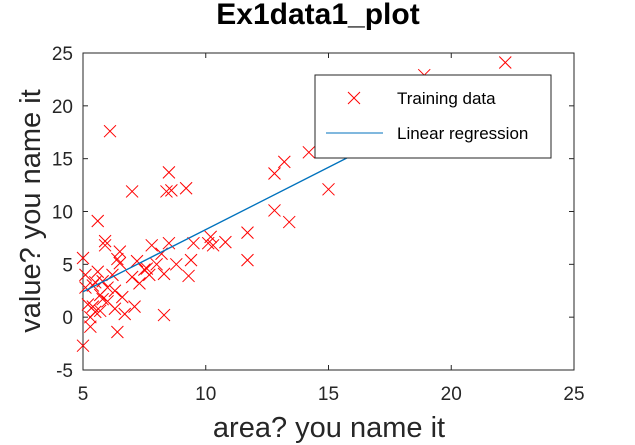  What do you see at coordinates (354, 98) in the screenshot?
I see `legend-training-marker` at bounding box center [354, 98].